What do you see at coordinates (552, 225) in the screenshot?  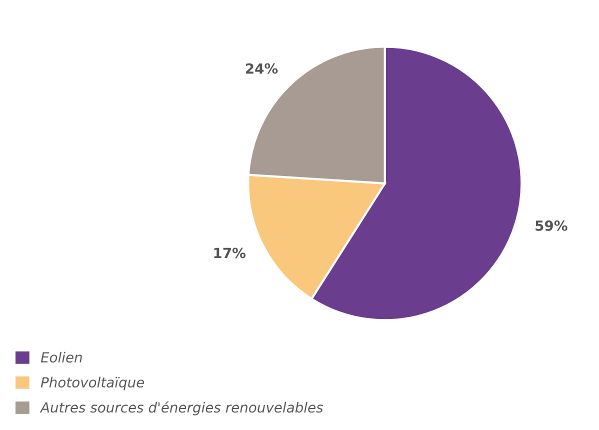 I see `data-label: 59%` at bounding box center [552, 225].